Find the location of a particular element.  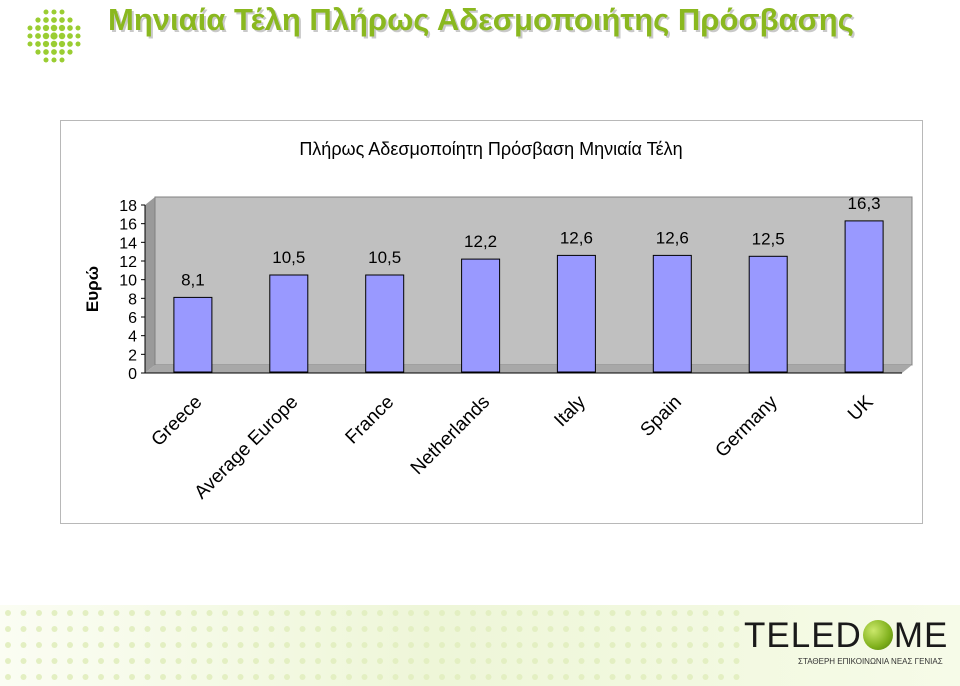

x-tick-label: UK is located at coordinates (861, 408).